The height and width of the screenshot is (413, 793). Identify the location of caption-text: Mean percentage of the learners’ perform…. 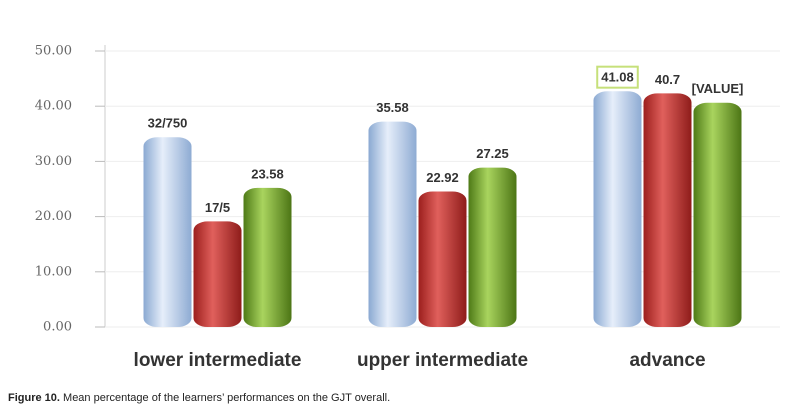
(226, 398).